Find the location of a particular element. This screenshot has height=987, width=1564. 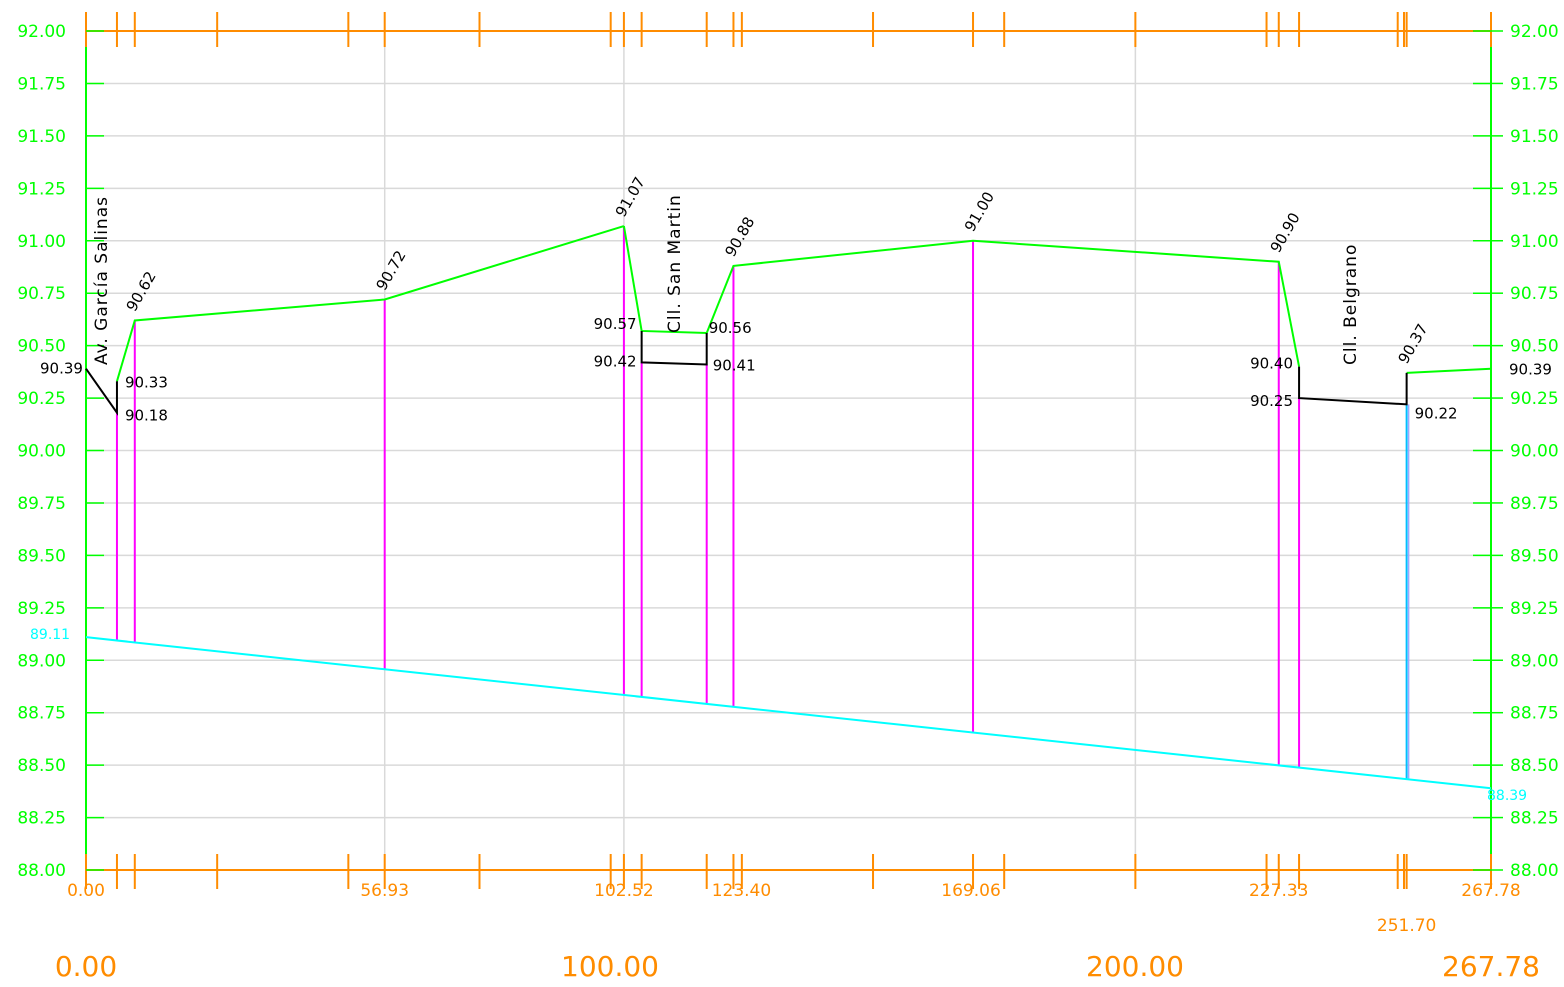

ytick-label-left: 90.25 is located at coordinates (41, 399).